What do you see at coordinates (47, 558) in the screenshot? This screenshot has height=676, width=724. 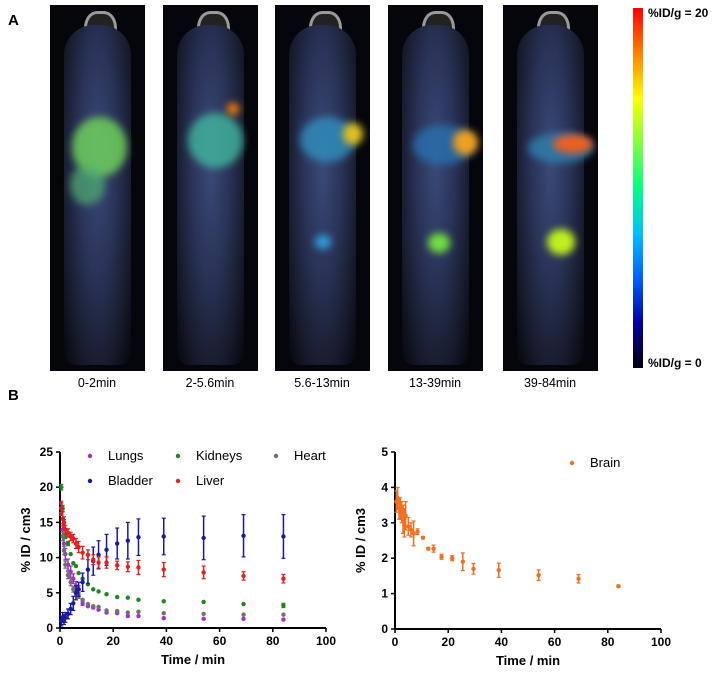 I see `y-tick-label: 10` at bounding box center [47, 558].